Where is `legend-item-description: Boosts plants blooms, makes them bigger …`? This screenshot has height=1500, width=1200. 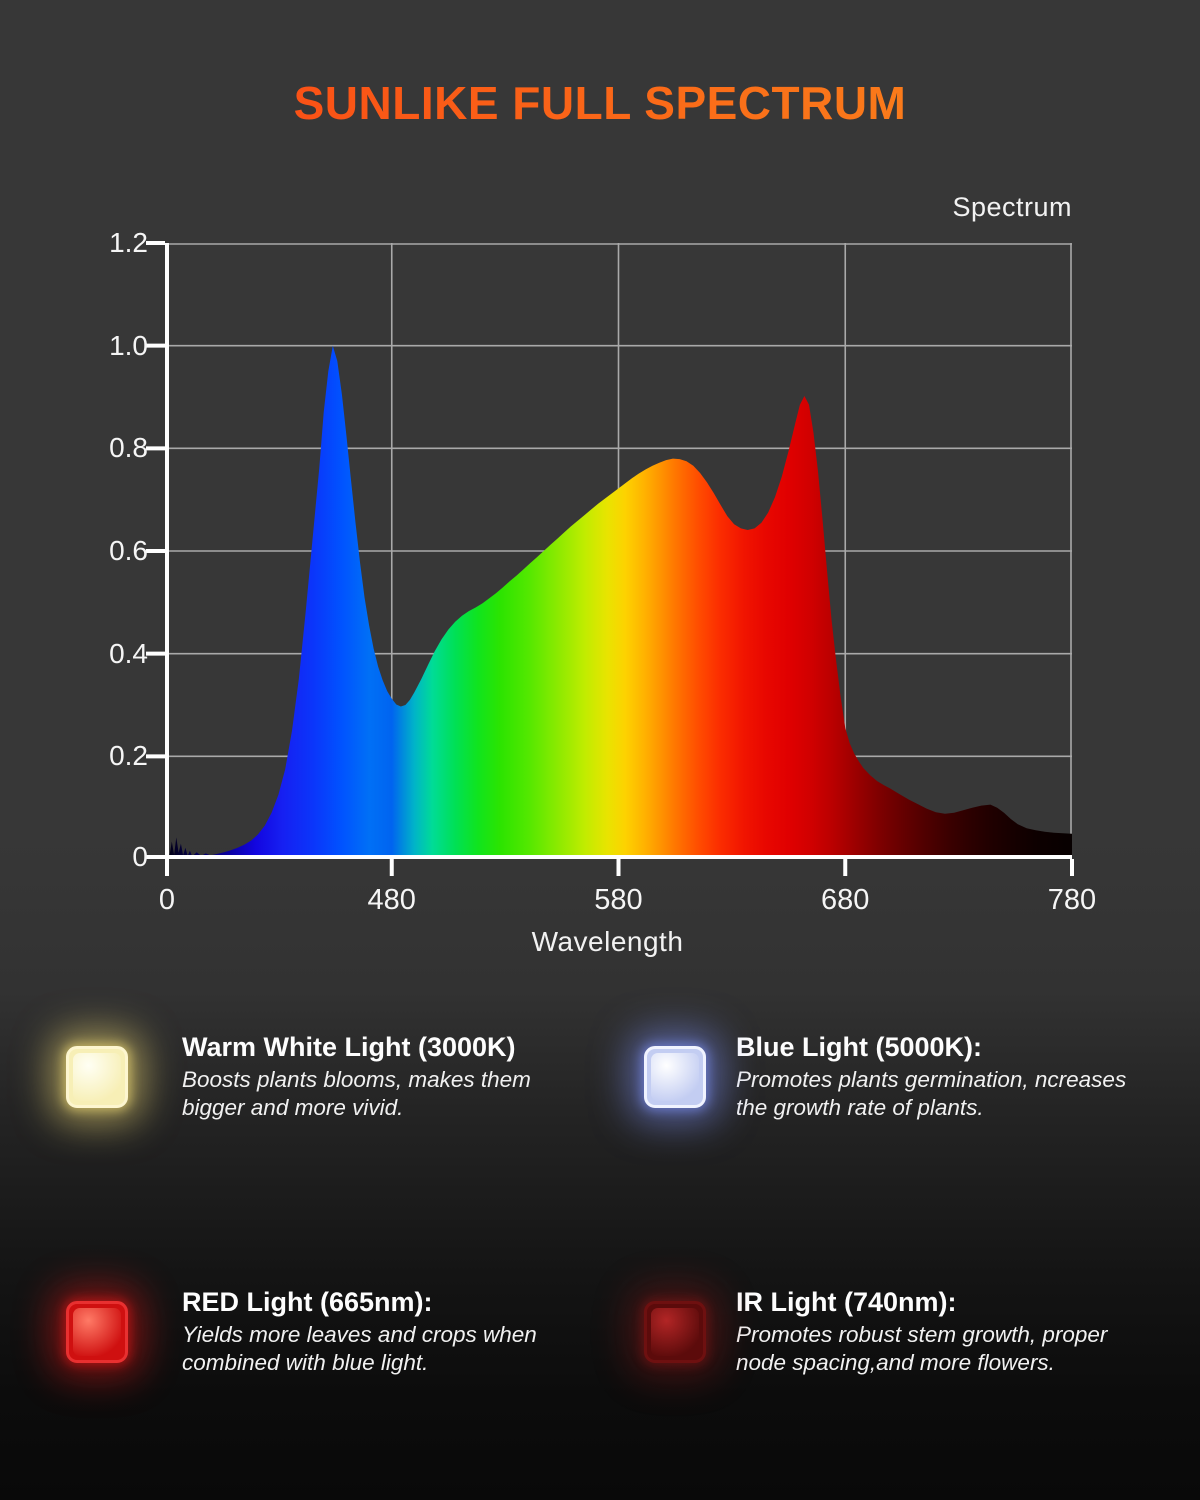
legend-item-description: Boosts plants blooms, makes them bigger … is located at coordinates (356, 1094).